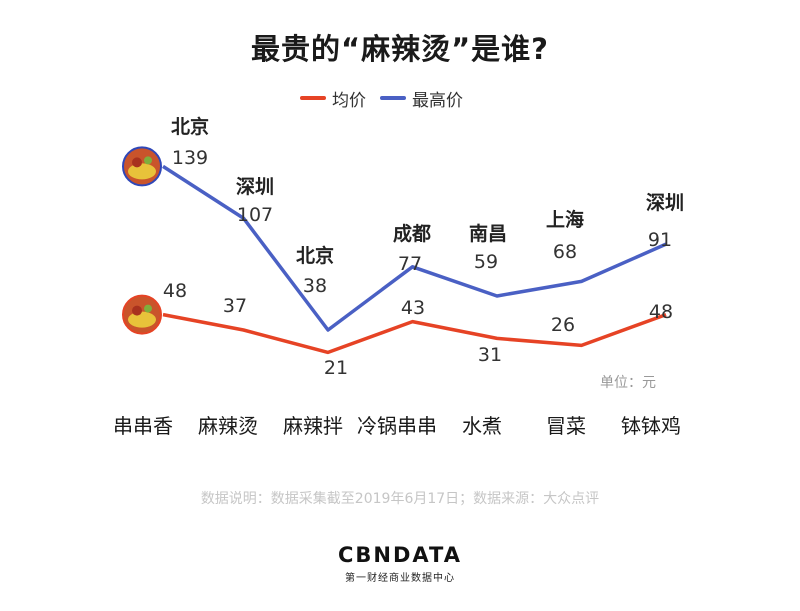 This screenshot has width=800, height=611. I want to click on logo-text: CBNDATA, so click(400, 555).